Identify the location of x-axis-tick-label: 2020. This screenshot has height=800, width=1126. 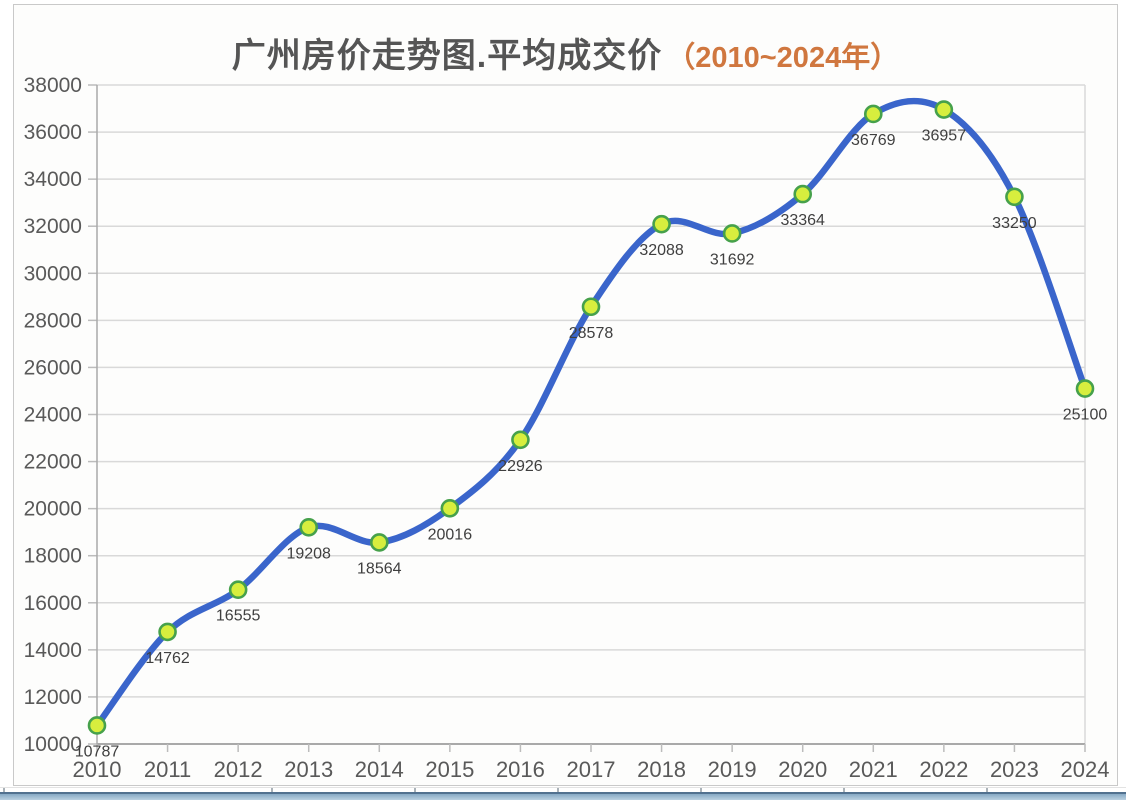
(802, 769).